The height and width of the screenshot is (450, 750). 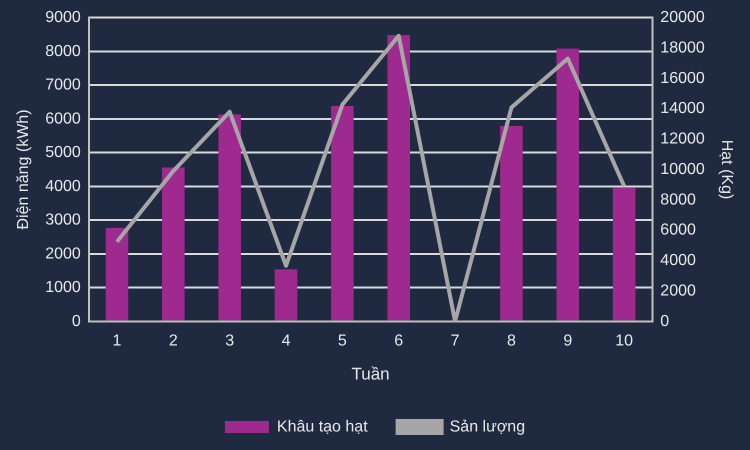 What do you see at coordinates (63, 17) in the screenshot?
I see `y-tick-label: 9000` at bounding box center [63, 17].